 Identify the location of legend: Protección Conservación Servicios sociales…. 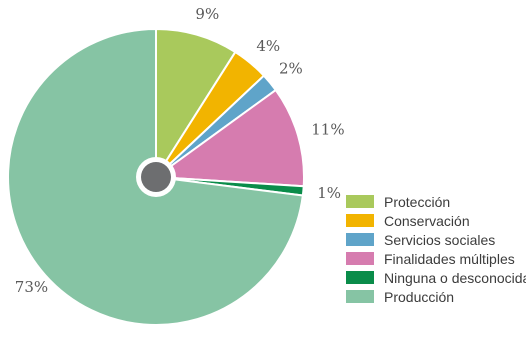
(436, 249).